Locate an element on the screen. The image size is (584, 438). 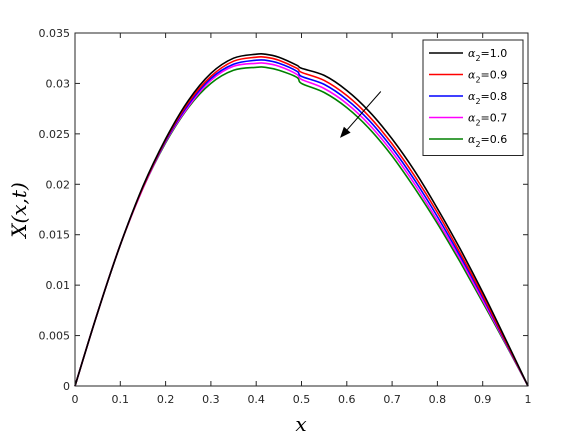
y-tick-label: 0.015 is located at coordinates (55, 235).